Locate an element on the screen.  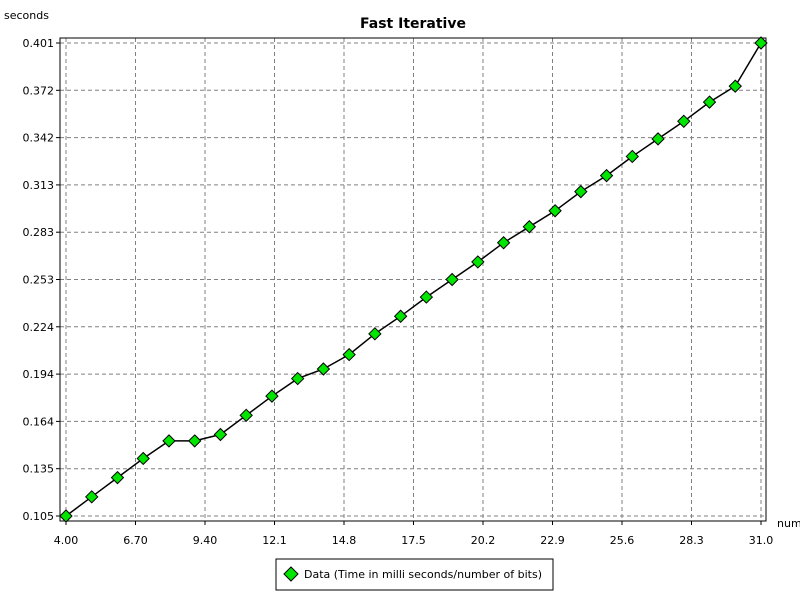
y-tick-label: 0.401 is located at coordinates (39, 43).